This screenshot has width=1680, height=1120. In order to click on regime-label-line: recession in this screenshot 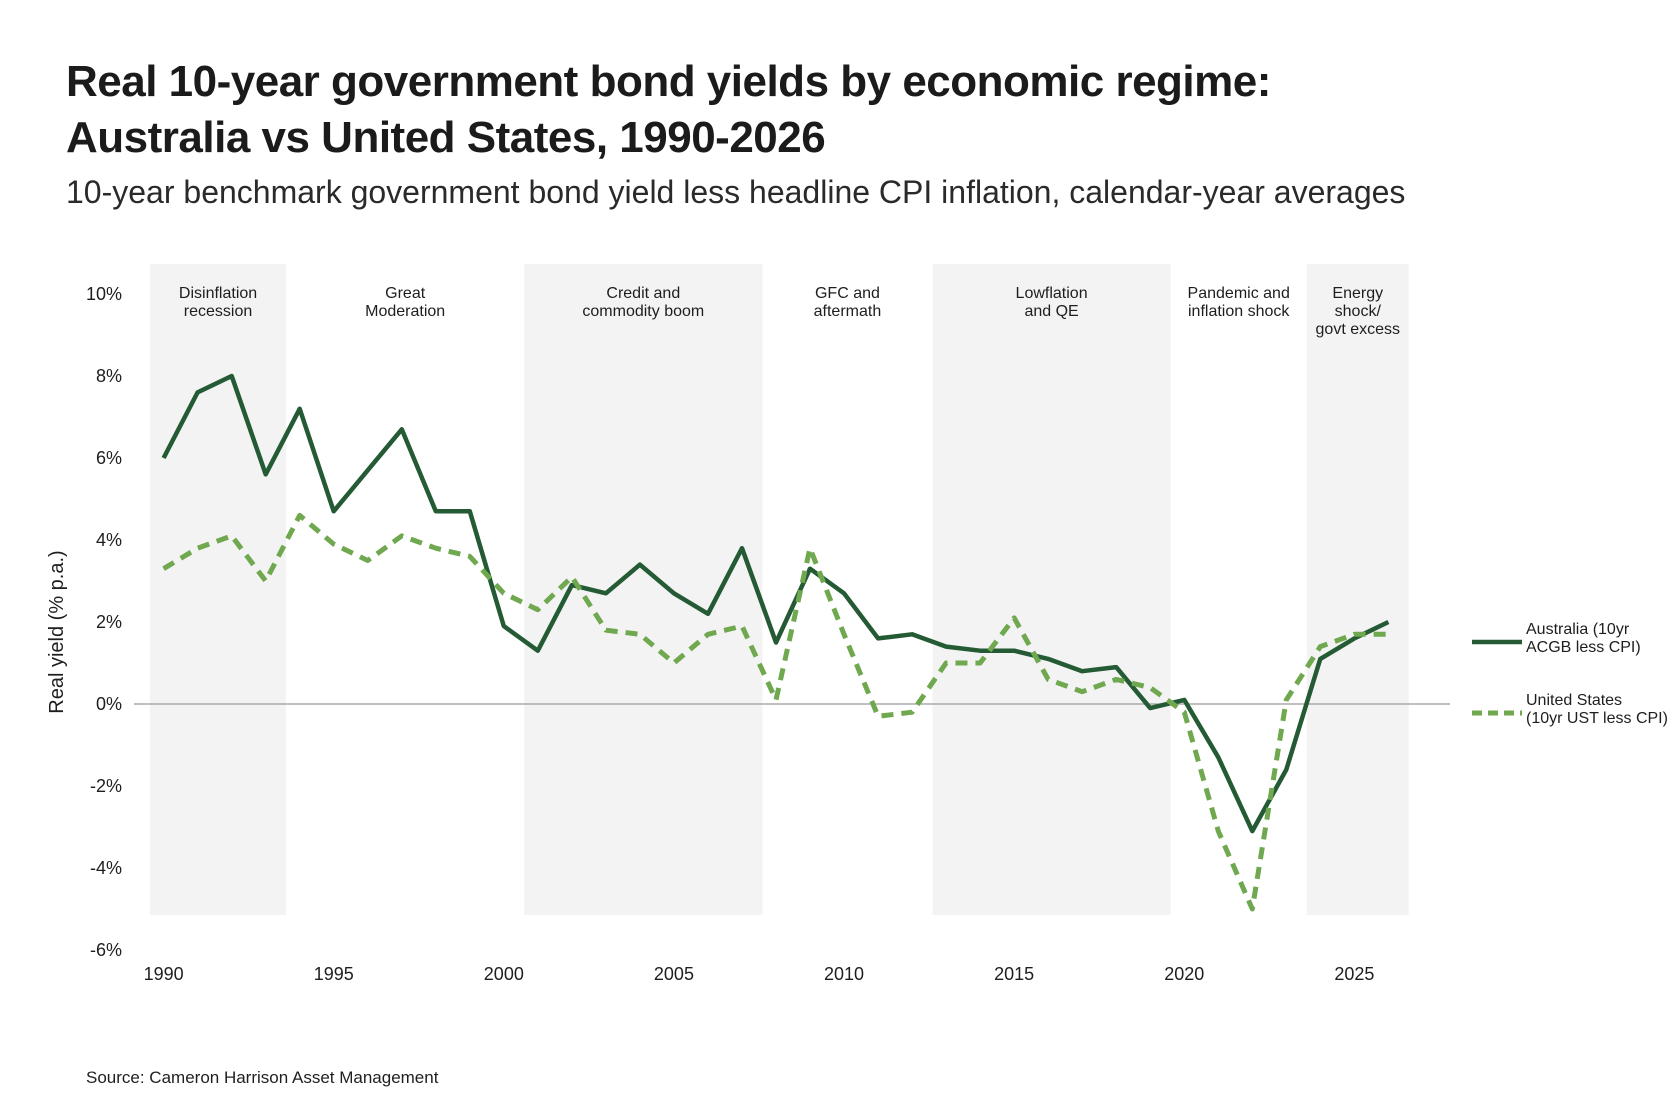, I will do `click(218, 311)`.